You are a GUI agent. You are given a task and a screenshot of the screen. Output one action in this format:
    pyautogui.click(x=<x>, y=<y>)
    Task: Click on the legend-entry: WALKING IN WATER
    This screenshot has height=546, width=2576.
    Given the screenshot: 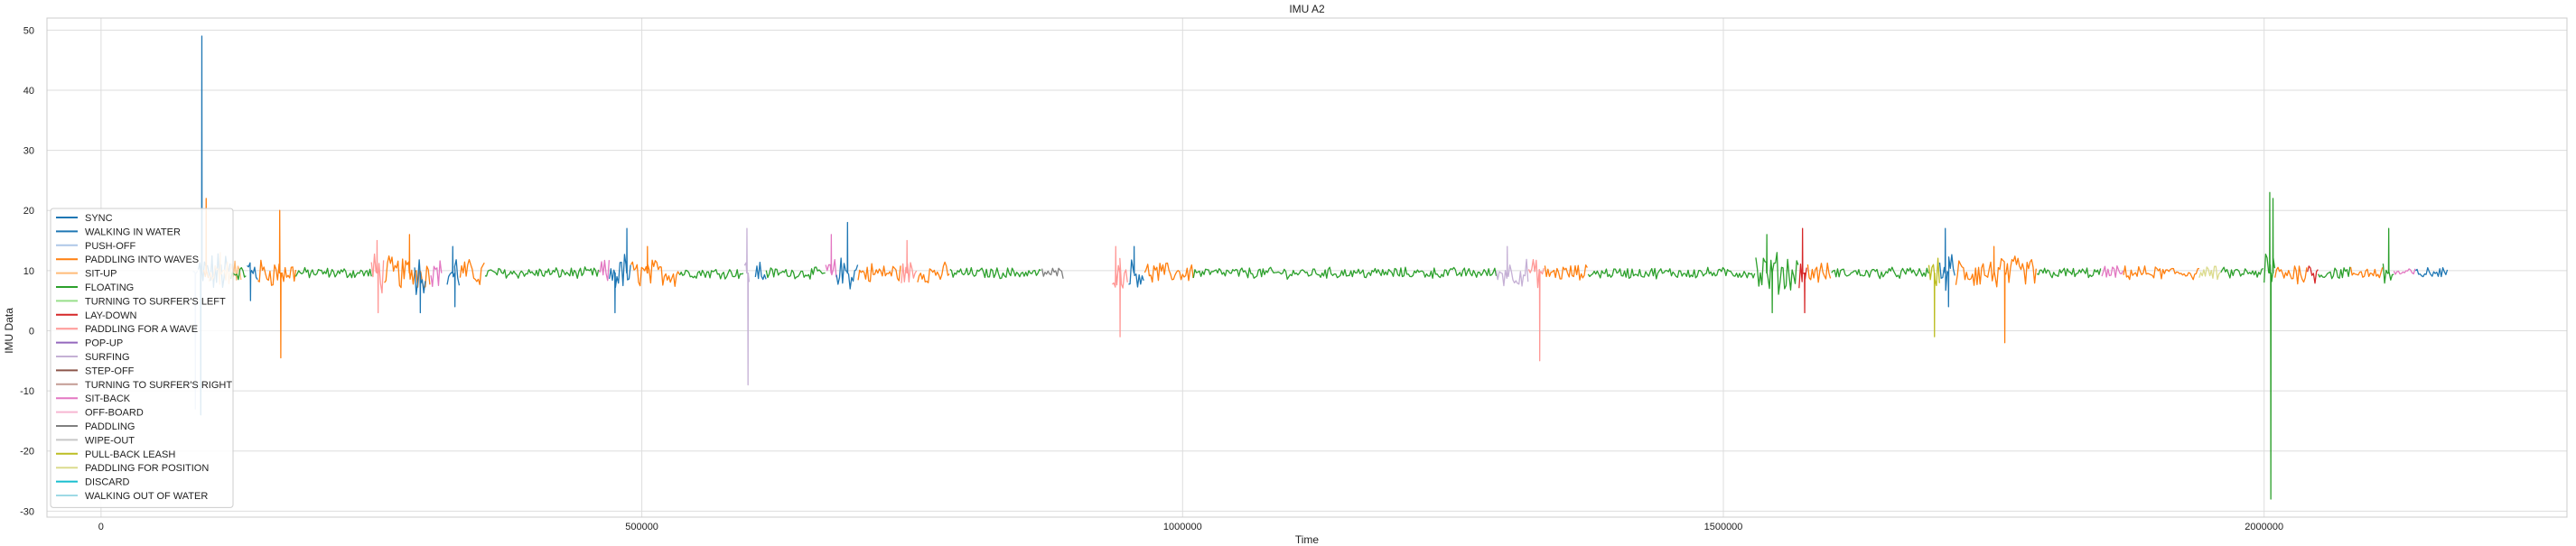 What is the action you would take?
    pyautogui.click(x=133, y=232)
    